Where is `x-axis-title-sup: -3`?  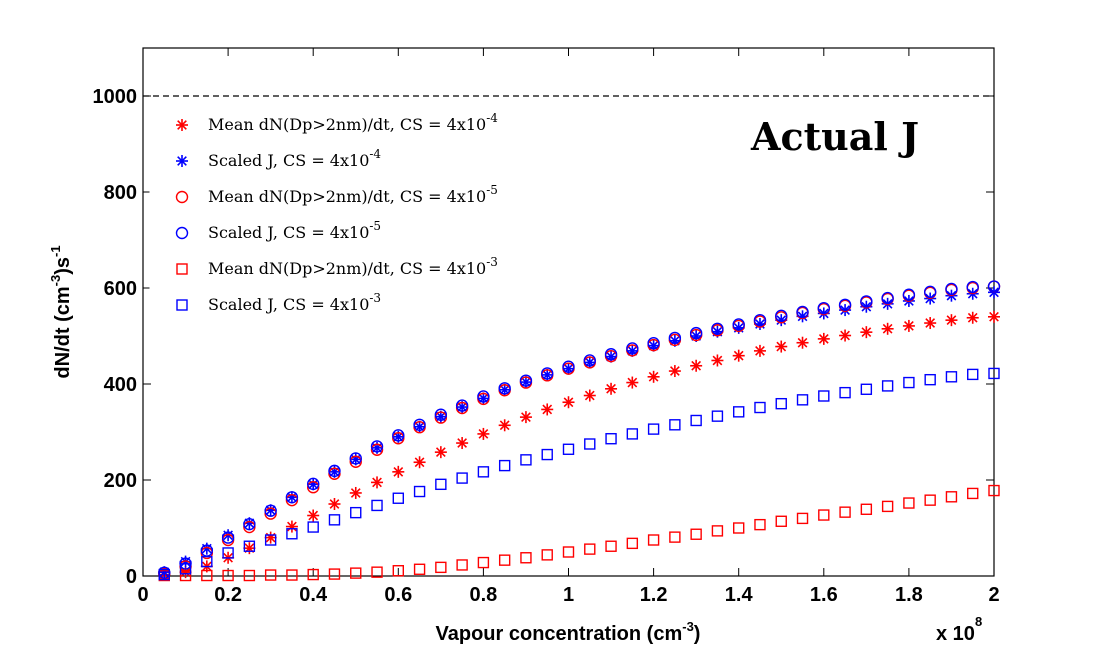 x-axis-title-sup: -3 is located at coordinates (688, 626).